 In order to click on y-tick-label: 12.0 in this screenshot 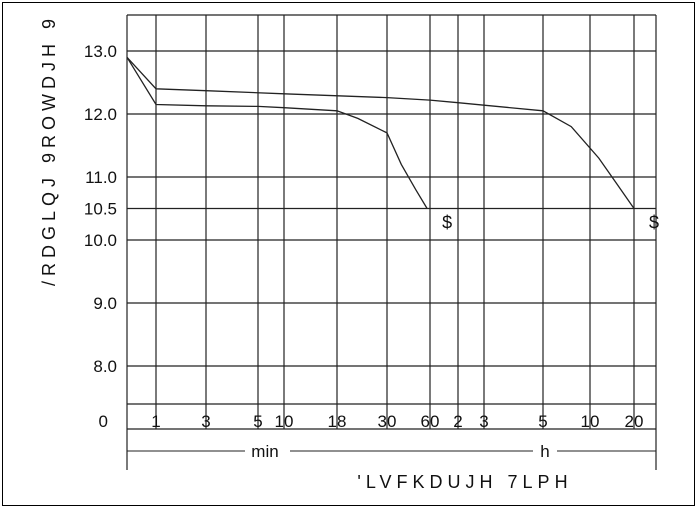, I will do `click(100, 114)`.